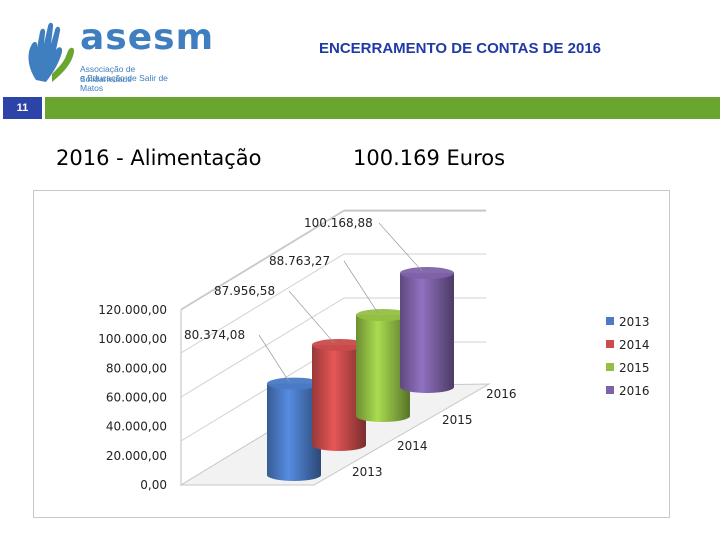 The width and height of the screenshot is (720, 540). I want to click on bar-2014, so click(339, 397).